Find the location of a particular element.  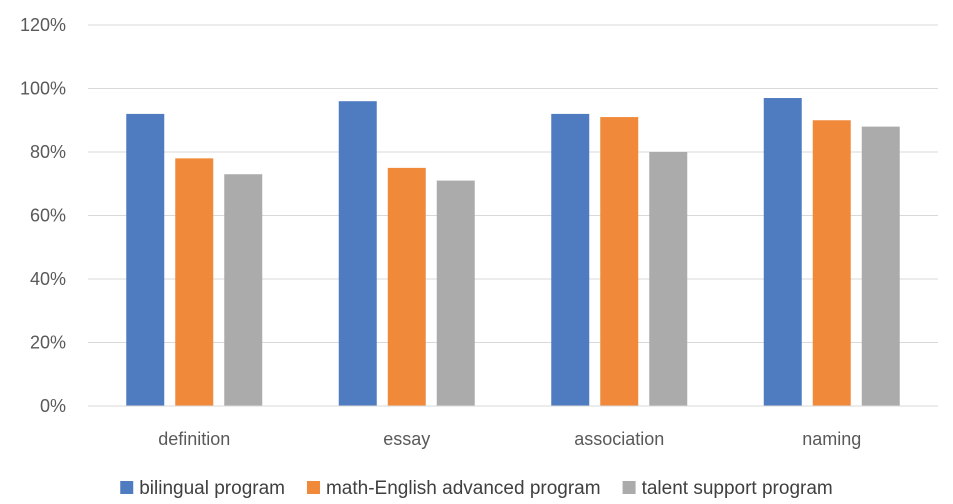

legend-item: talent support program is located at coordinates (727, 488).